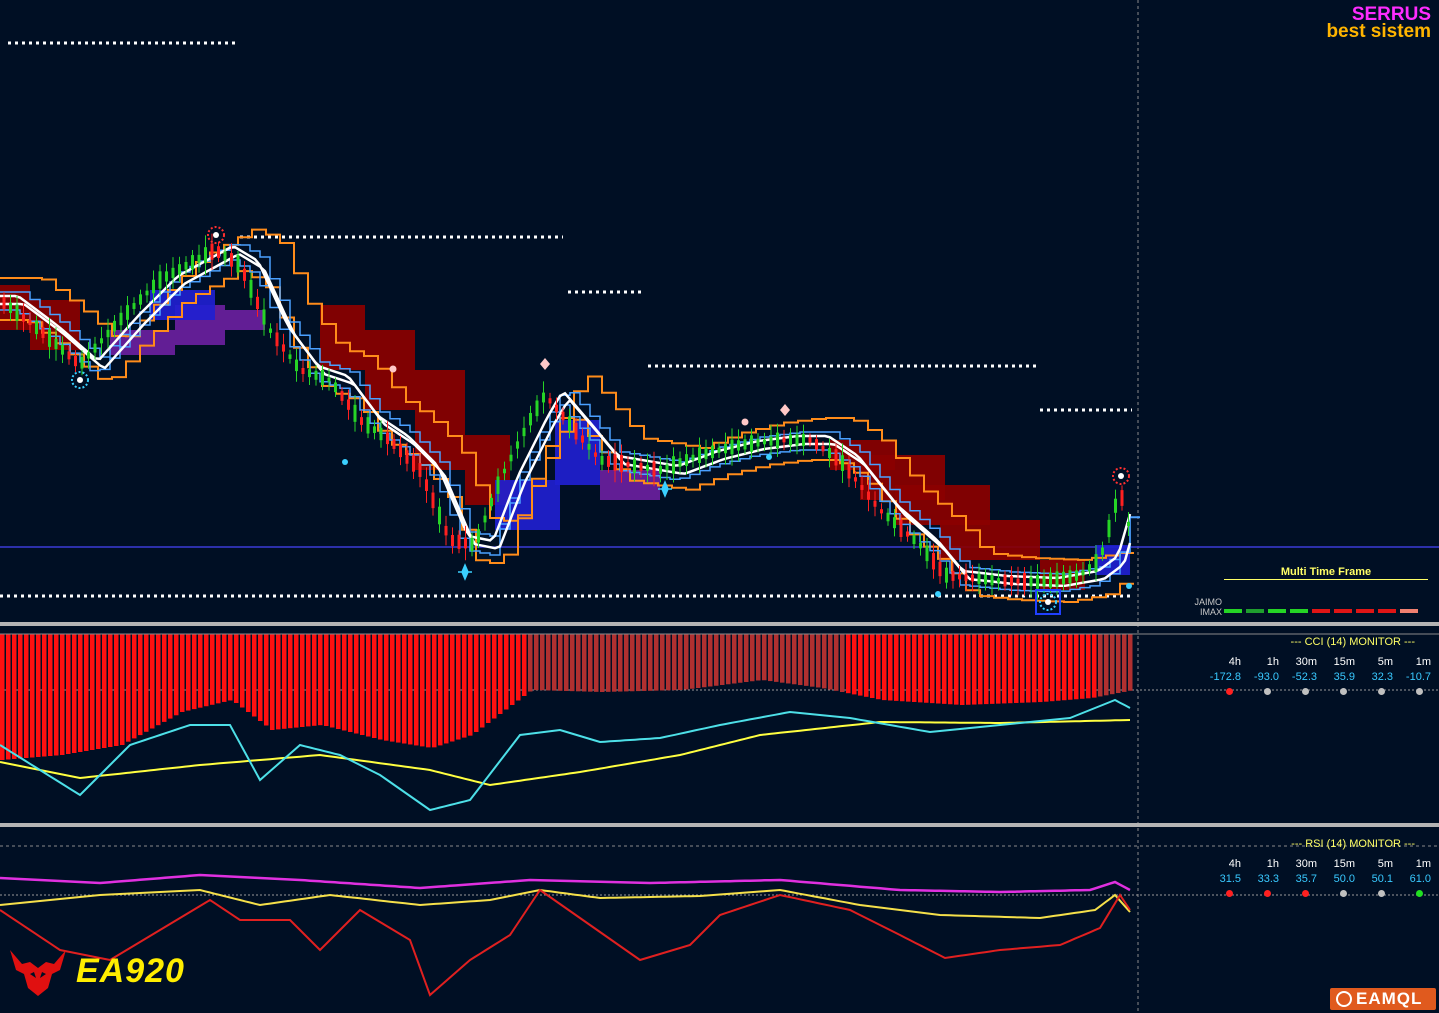  Describe the element at coordinates (1423, 662) in the screenshot. I see `cci-timeframe: 1m` at that location.